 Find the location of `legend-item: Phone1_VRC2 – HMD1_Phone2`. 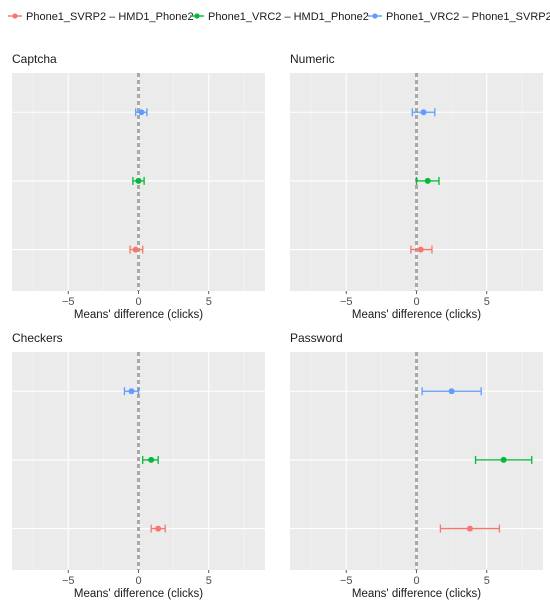

legend-item: Phone1_VRC2 – HMD1_Phone2 is located at coordinates (279, 17).